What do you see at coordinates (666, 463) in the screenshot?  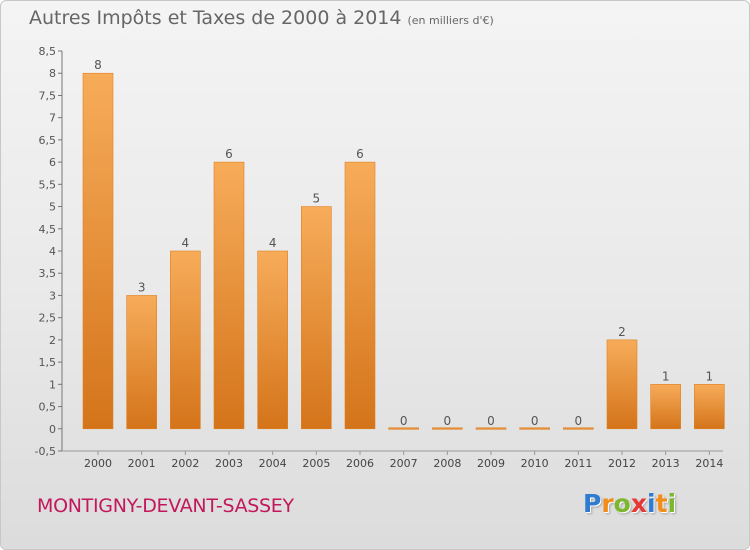 I see `x-tick-label-2013: 2013` at bounding box center [666, 463].